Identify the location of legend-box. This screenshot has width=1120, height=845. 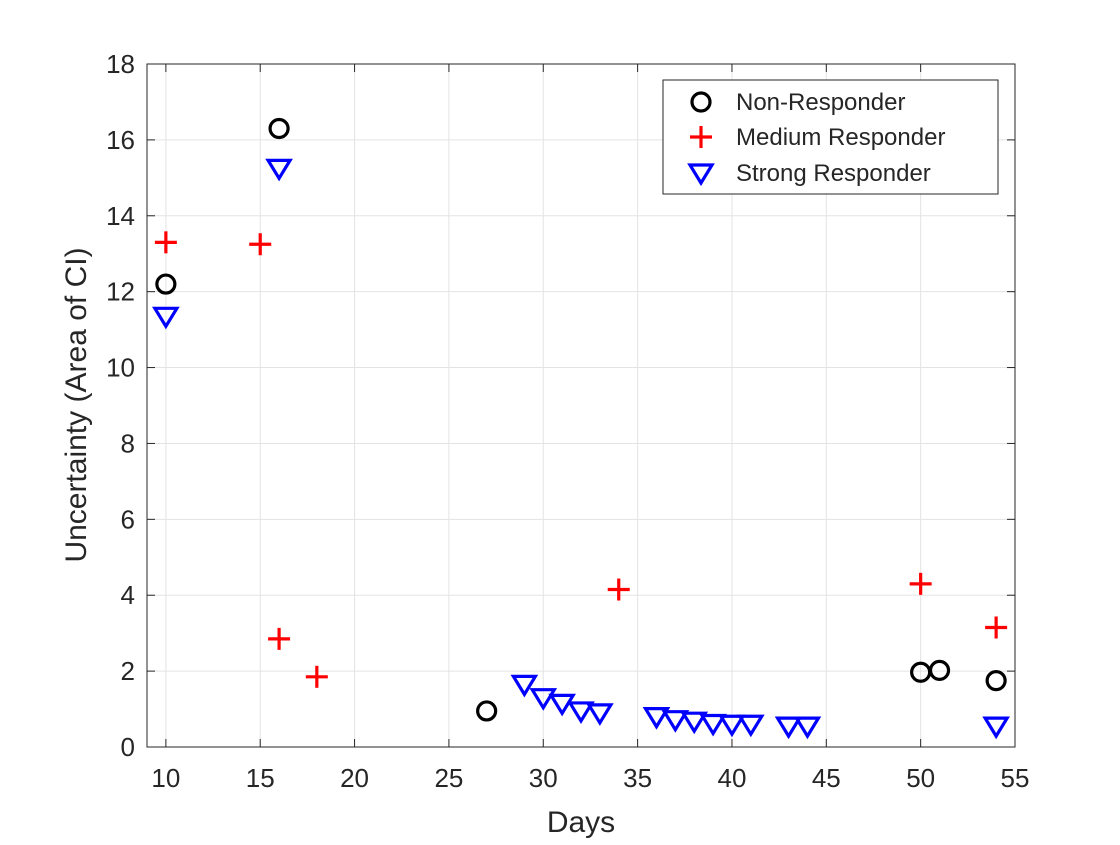
(830, 137).